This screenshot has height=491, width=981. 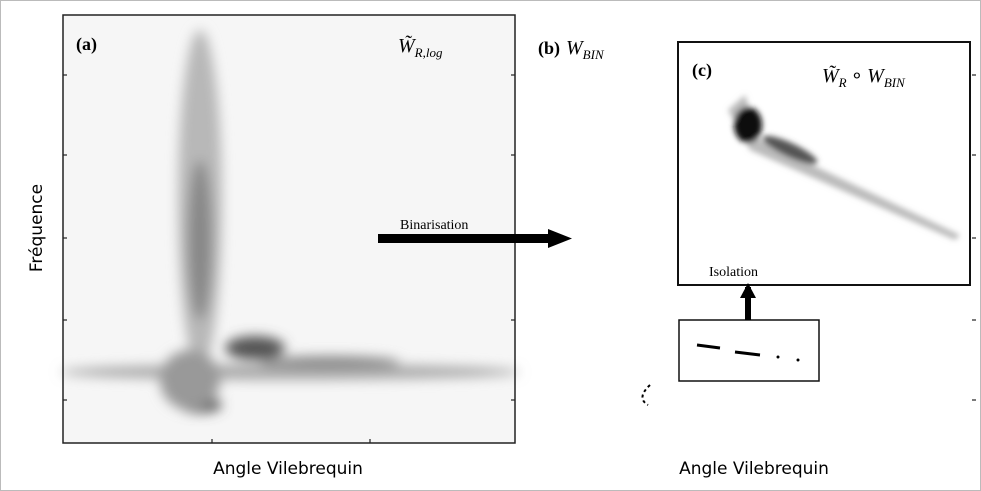 What do you see at coordinates (428, 52) in the screenshot?
I see `subscript: R,log` at bounding box center [428, 52].